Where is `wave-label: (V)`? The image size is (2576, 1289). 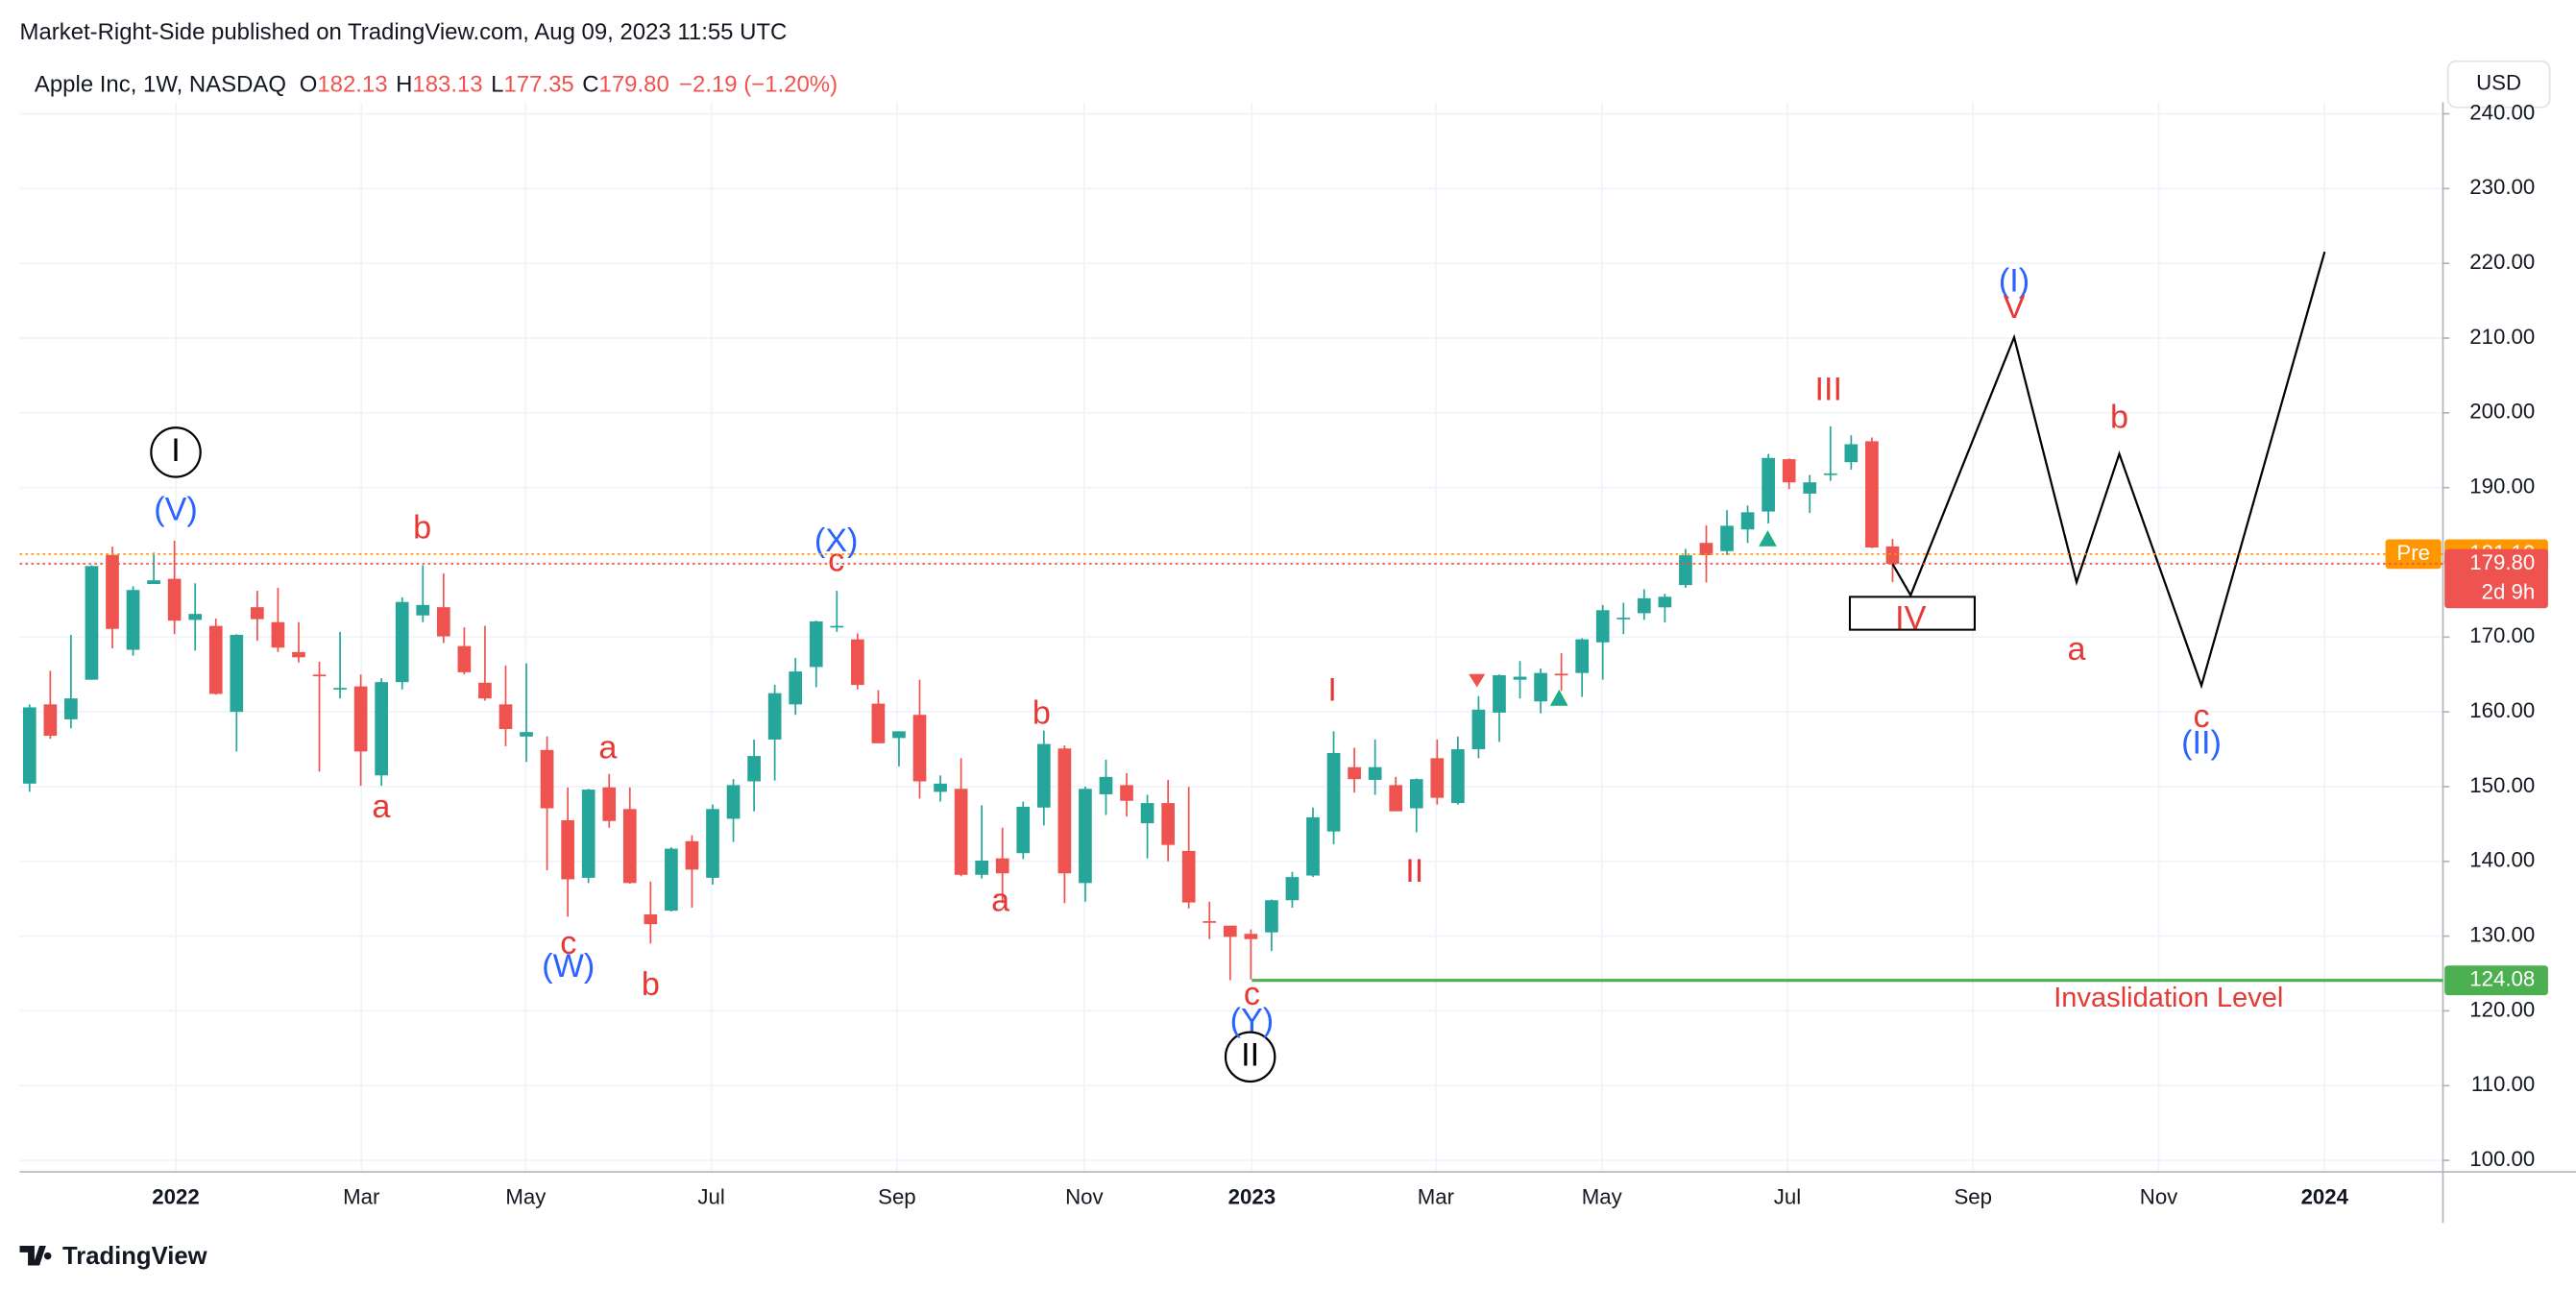 wave-label: (V) is located at coordinates (176, 509).